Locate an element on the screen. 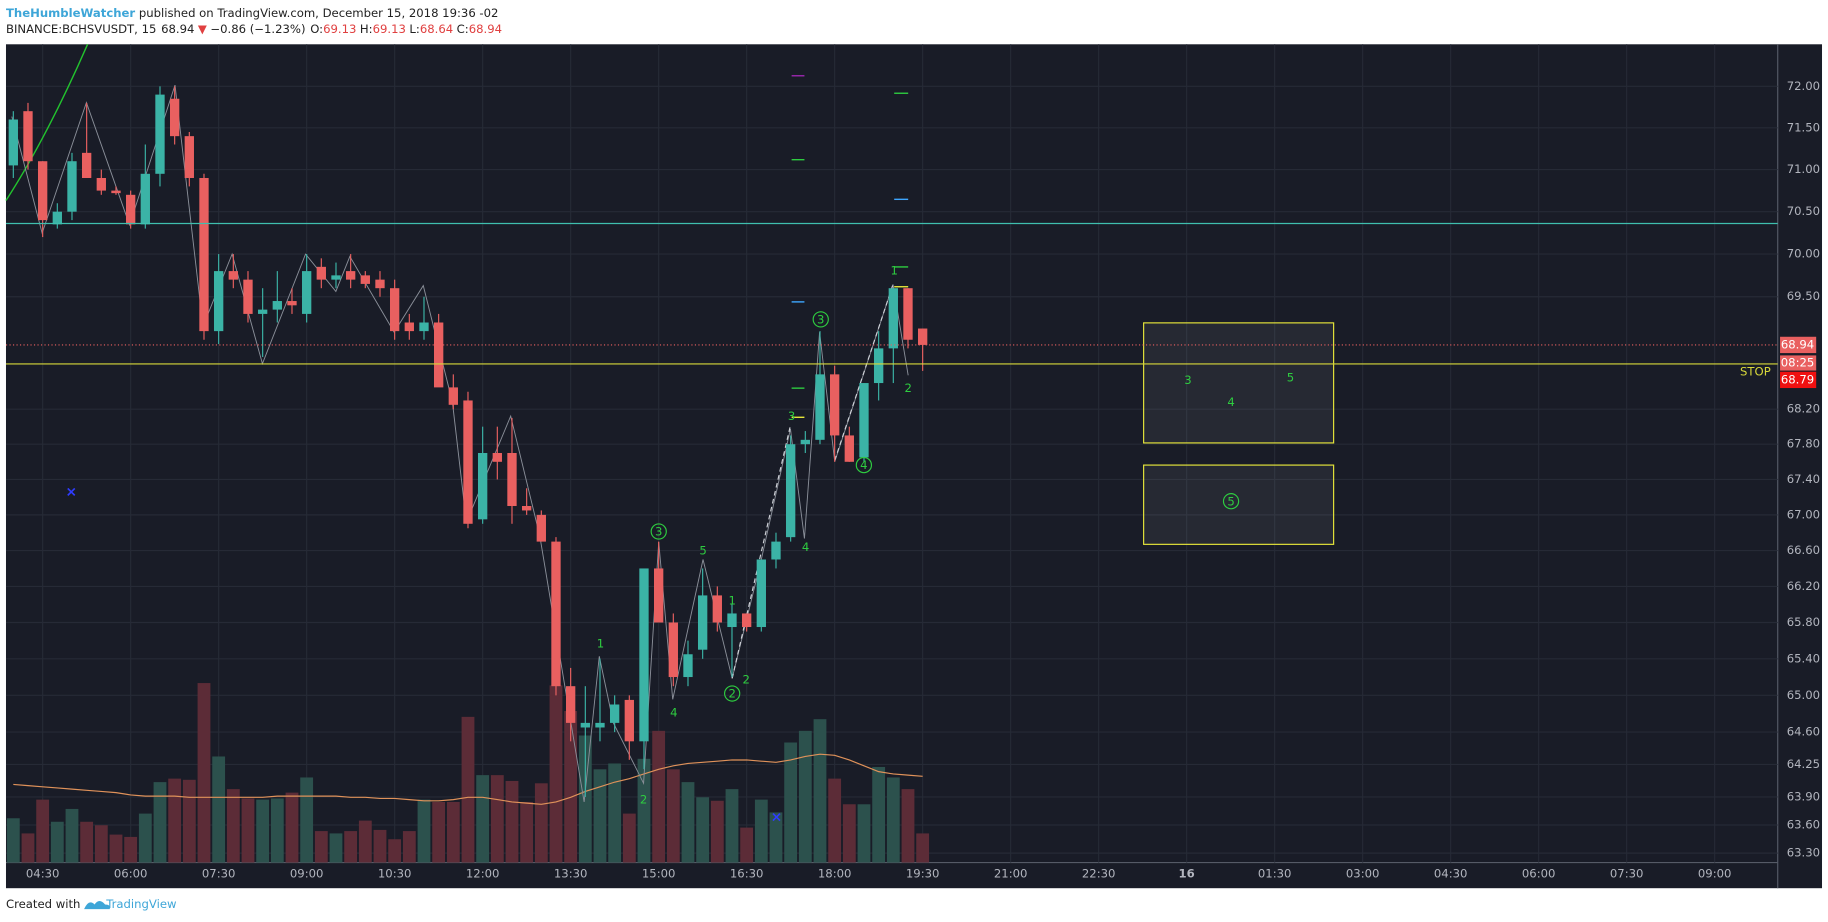  x-tick-label: 18:00 is located at coordinates (835, 874).